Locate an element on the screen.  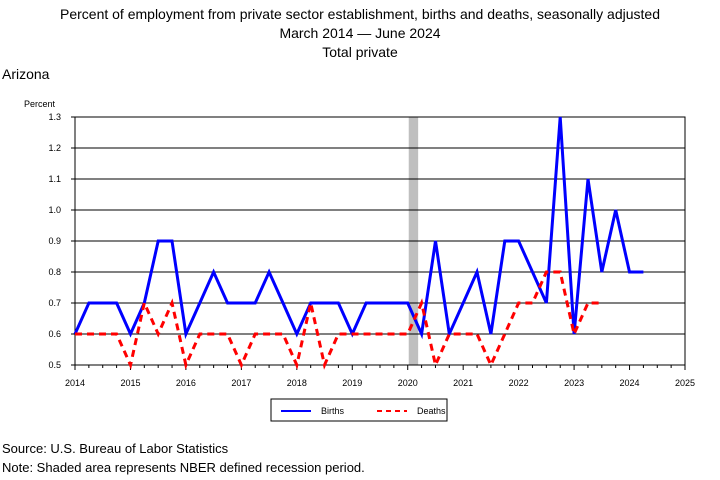
y-tick-label: 1.3 is located at coordinates (54, 117).